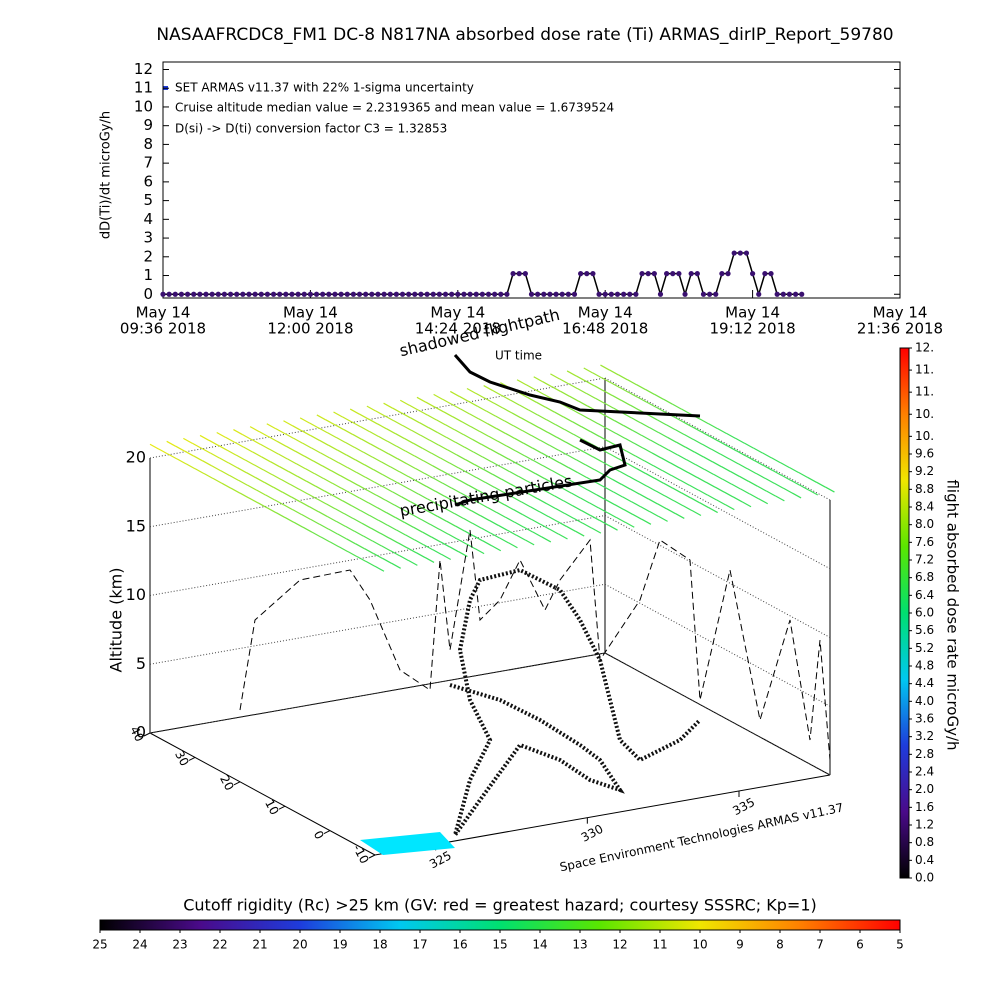 The image size is (1000, 1000). I want to click on flight-curtain, so click(535, 645).